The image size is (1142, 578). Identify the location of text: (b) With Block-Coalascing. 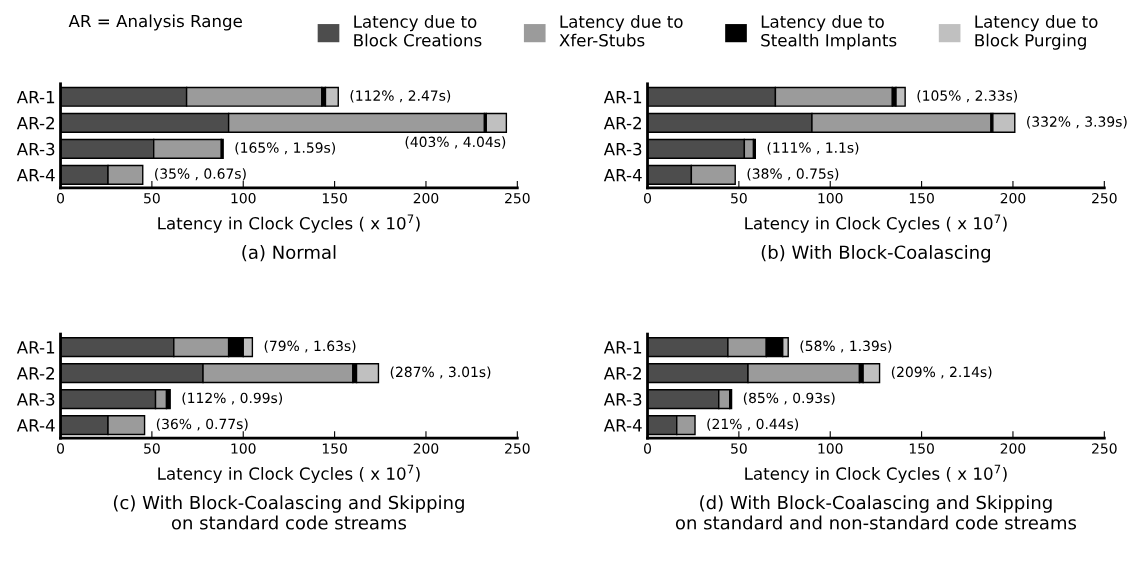
(875, 254).